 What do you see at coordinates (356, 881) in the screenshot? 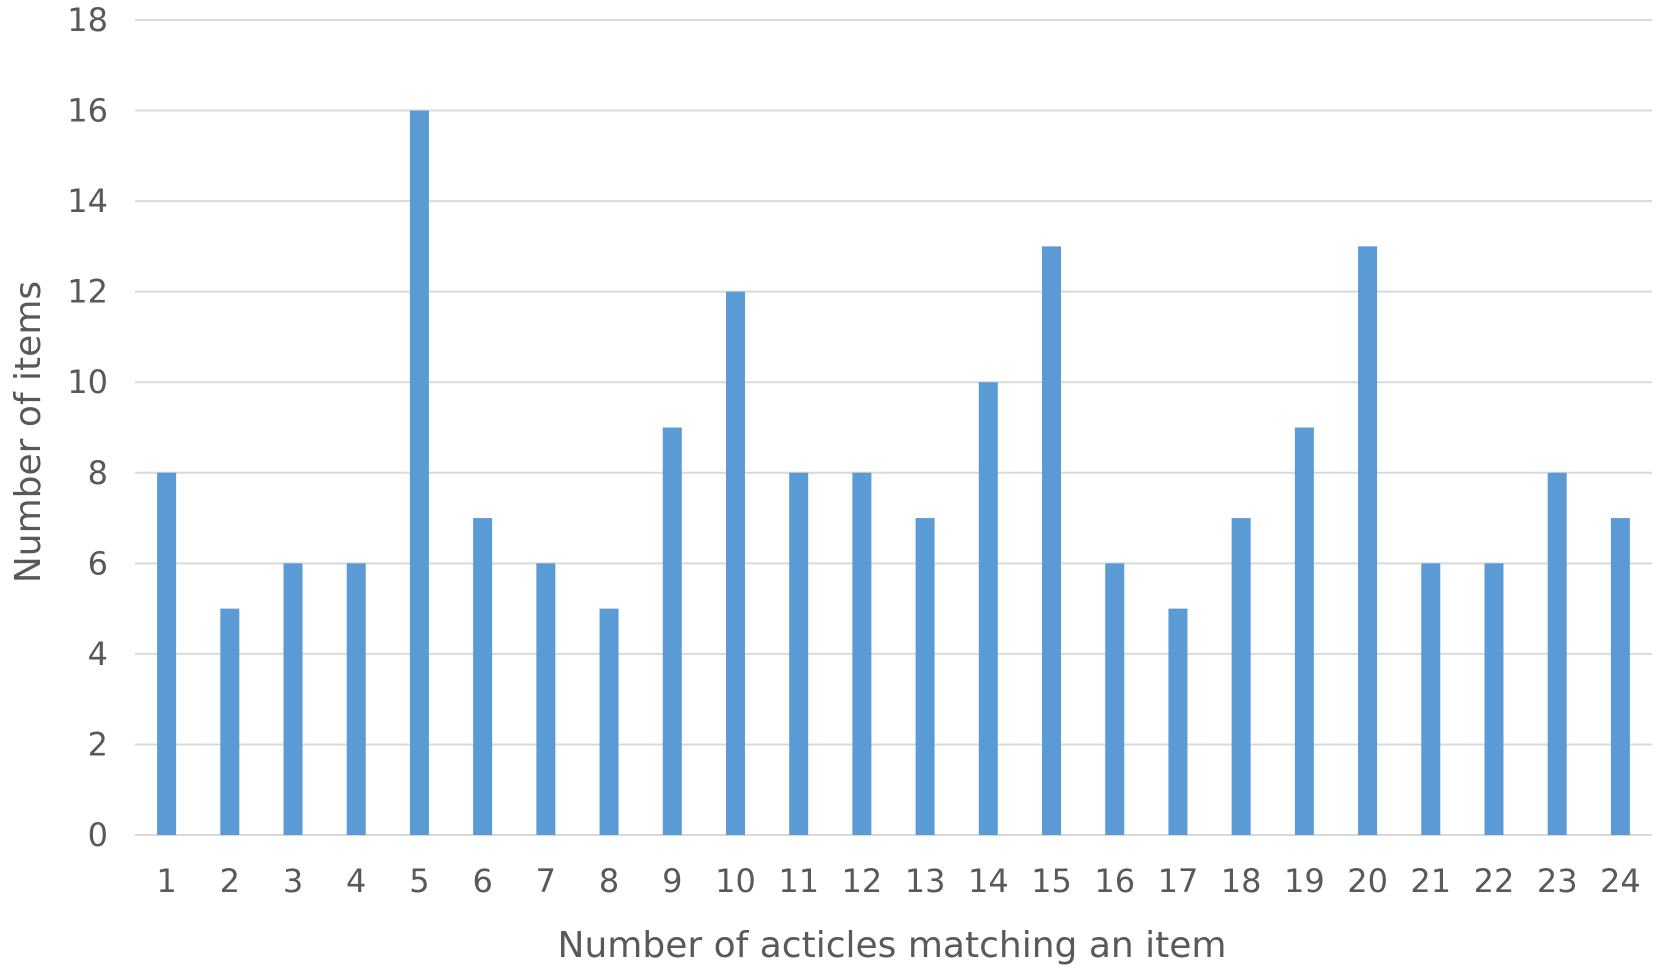
I see `x-tick-label: 4` at bounding box center [356, 881].